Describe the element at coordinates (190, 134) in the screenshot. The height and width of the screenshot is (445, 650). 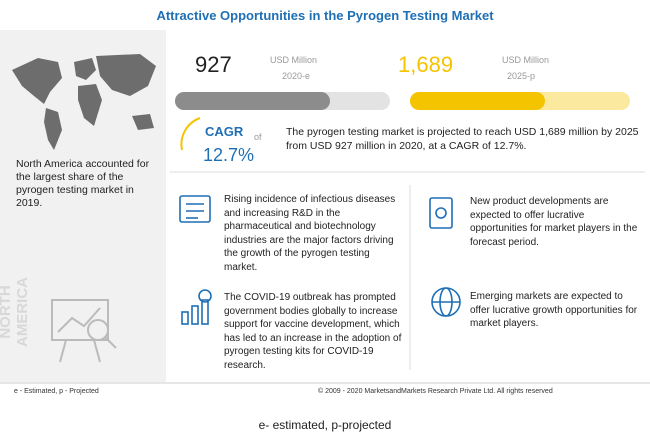
I see `cagr-arc` at that location.